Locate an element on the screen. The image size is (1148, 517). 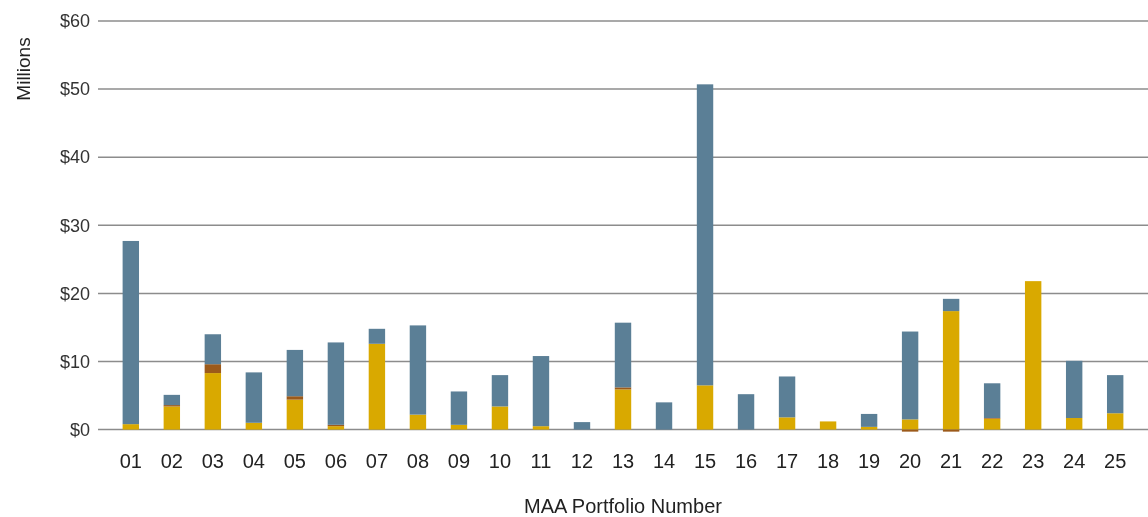
x-axis-title: MAA Portfolio Number is located at coordinates (623, 506).